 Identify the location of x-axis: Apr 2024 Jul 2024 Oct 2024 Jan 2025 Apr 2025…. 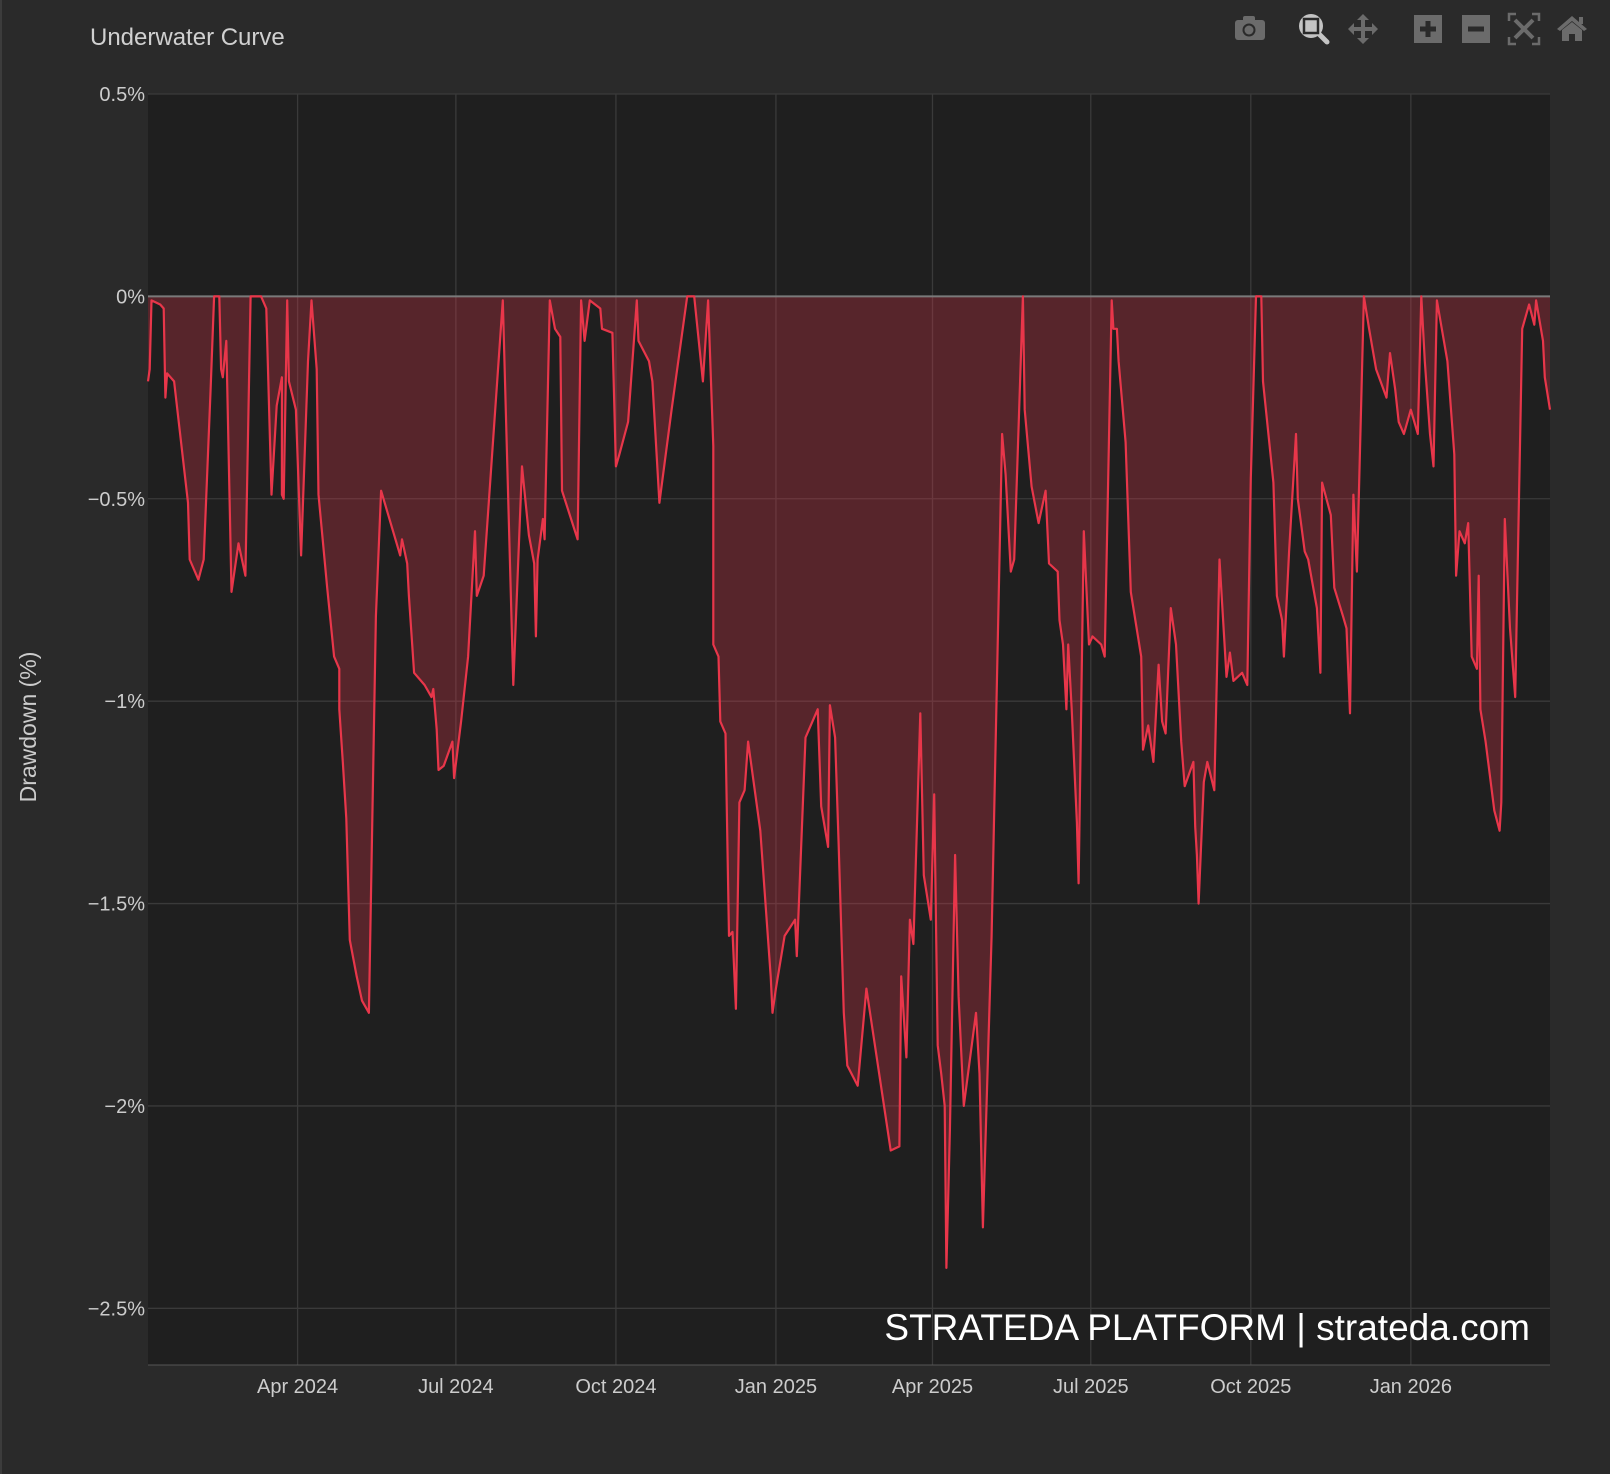
(854, 1387).